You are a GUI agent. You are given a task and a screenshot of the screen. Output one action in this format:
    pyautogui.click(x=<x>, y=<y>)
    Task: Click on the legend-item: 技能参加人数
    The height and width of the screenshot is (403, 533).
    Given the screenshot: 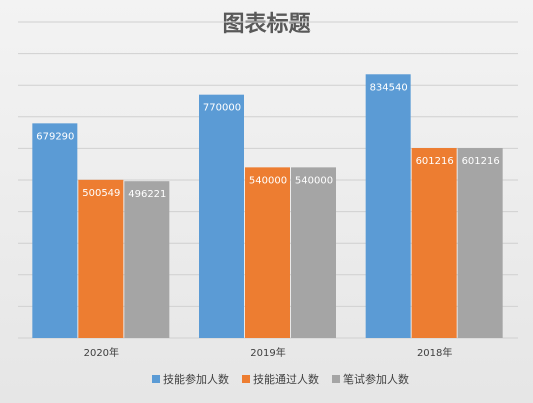 What is the action you would take?
    pyautogui.click(x=196, y=379)
    